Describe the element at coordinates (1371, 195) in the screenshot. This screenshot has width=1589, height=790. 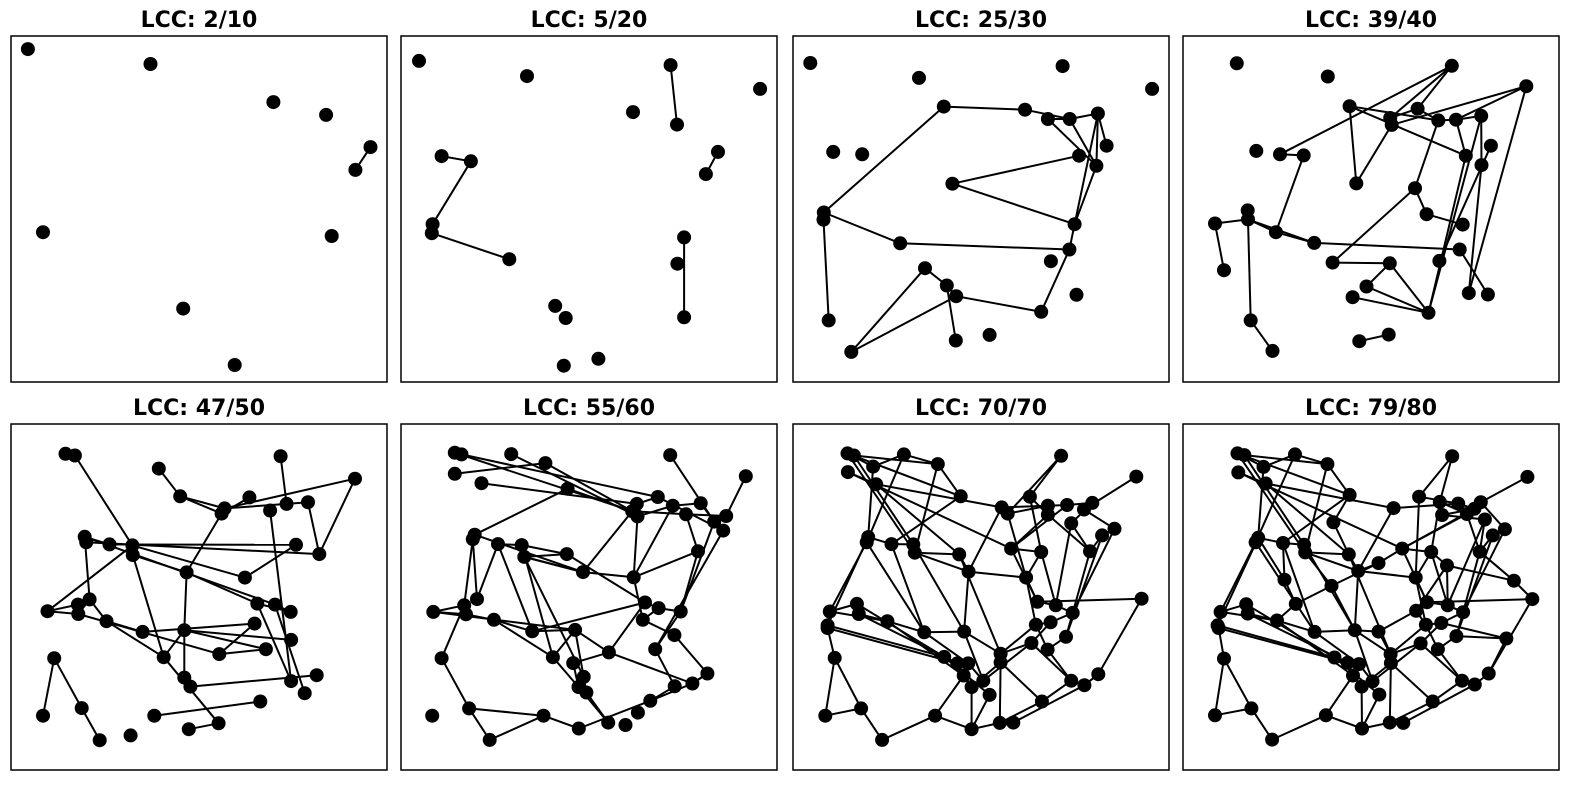
I see `panel-4: LCC: 39/40` at that location.